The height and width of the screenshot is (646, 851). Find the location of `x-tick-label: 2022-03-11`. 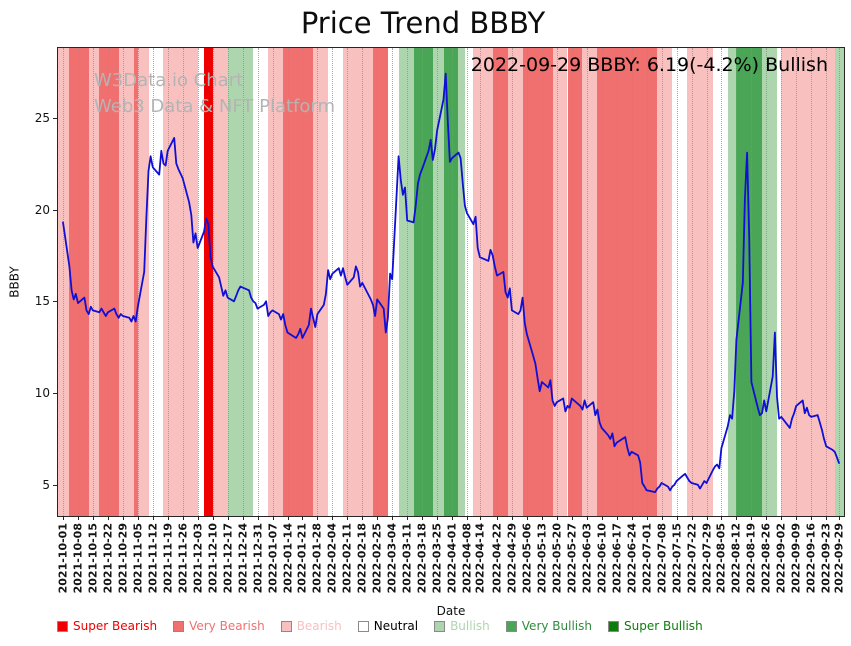

x-tick-label: 2022-03-11 is located at coordinates (407, 558).